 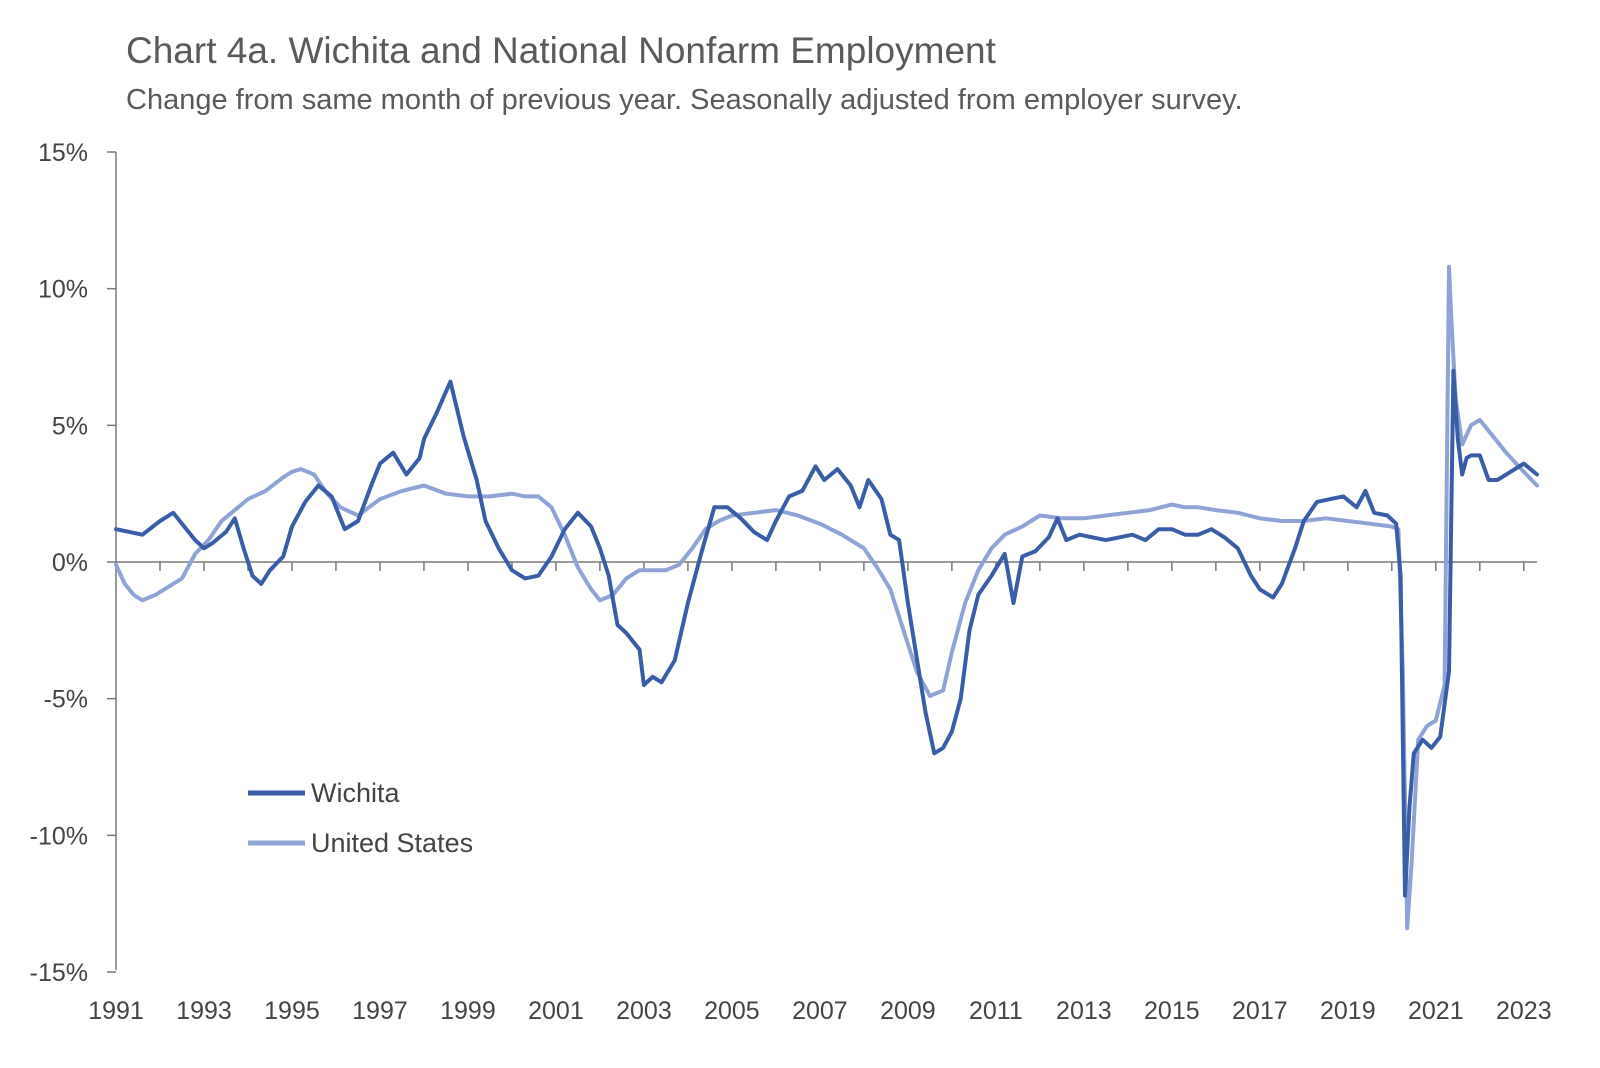 What do you see at coordinates (1348, 1011) in the screenshot?
I see `x-tick-label: 2019` at bounding box center [1348, 1011].